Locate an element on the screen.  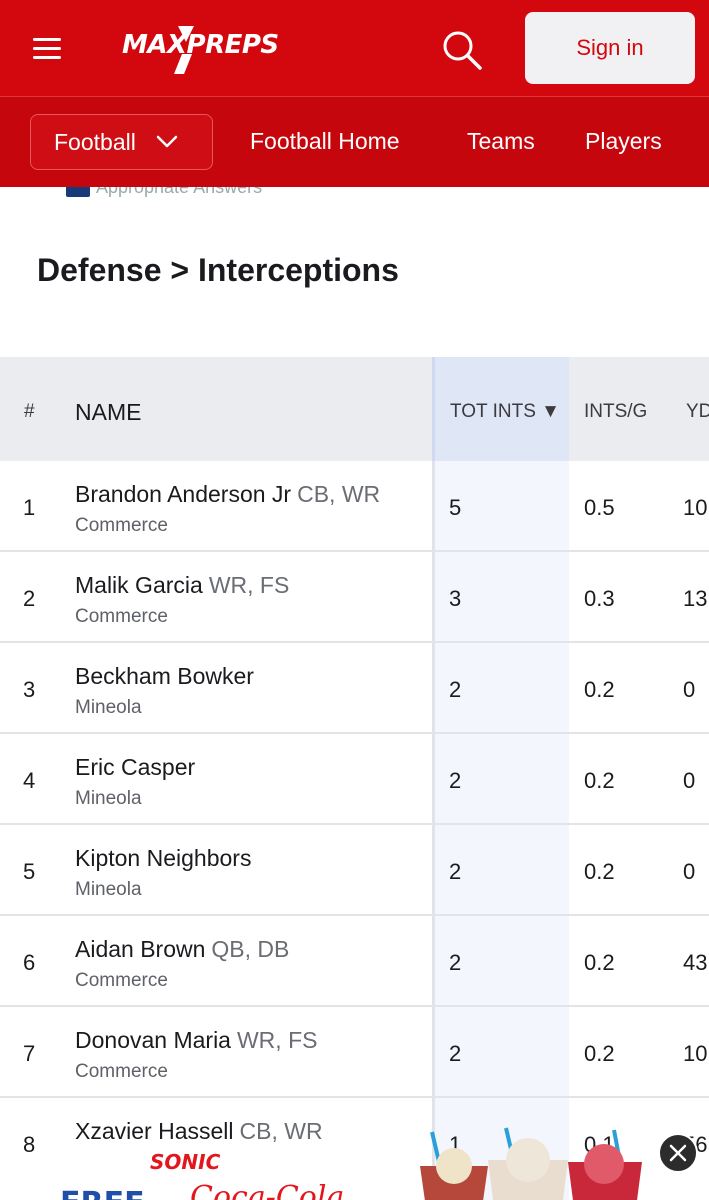
ad-drinks-image is located at coordinates (531, 1163).